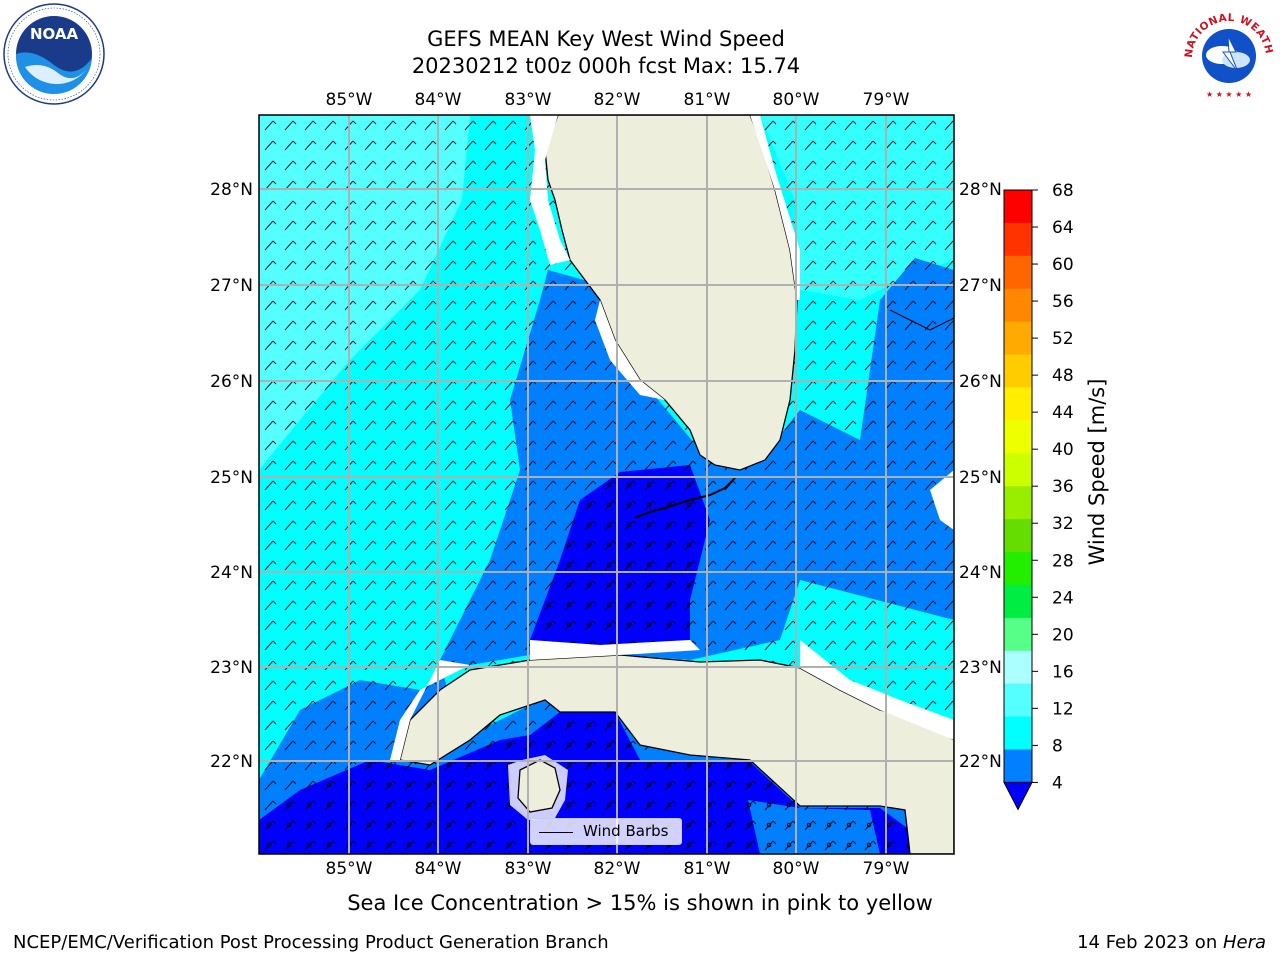 The height and width of the screenshot is (960, 1280). Describe the element at coordinates (1063, 191) in the screenshot. I see `colorbar-tick-label: 68` at that location.